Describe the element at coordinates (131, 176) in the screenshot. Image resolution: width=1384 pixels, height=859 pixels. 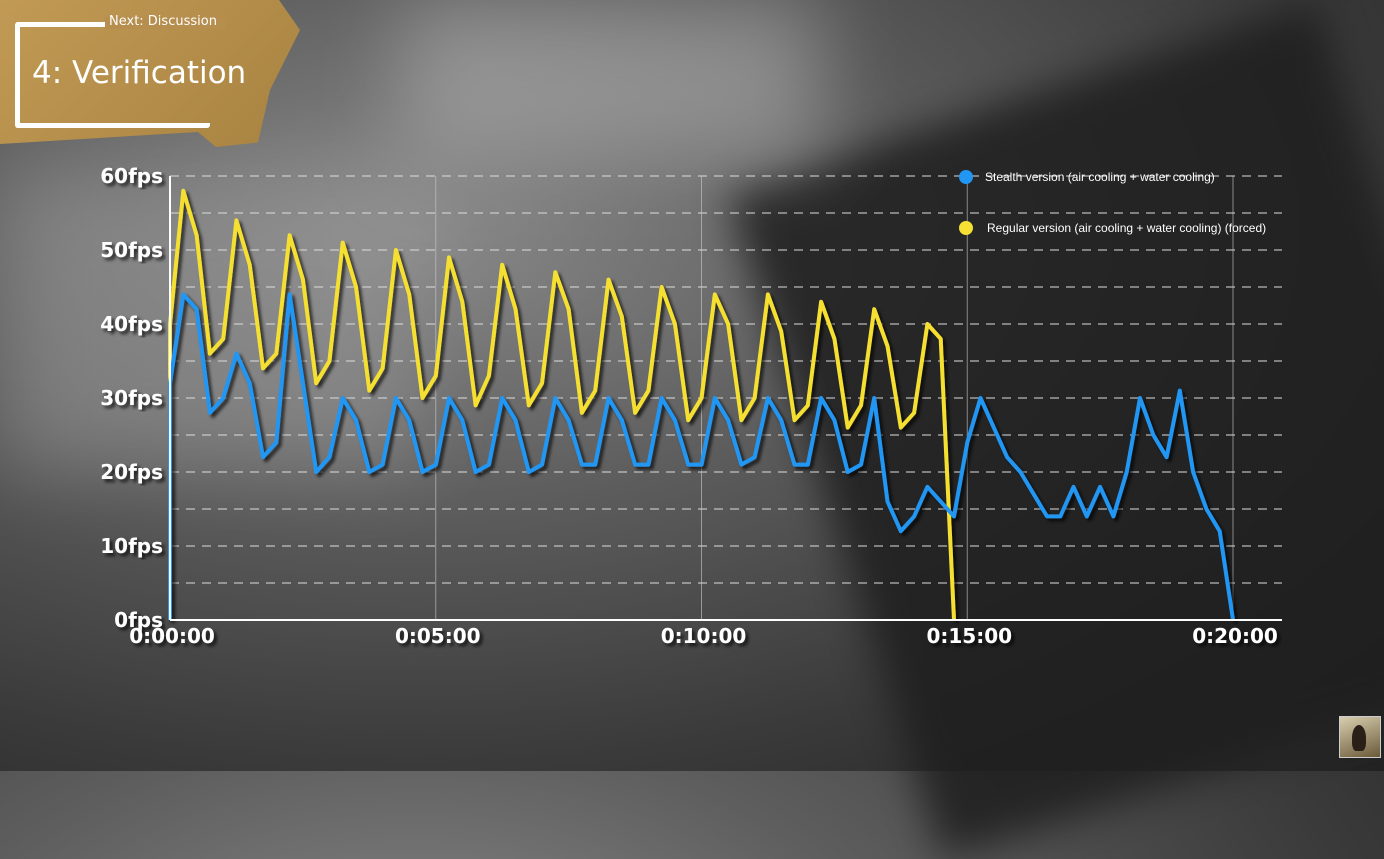
I see `y-tick-label: 60fps` at that location.